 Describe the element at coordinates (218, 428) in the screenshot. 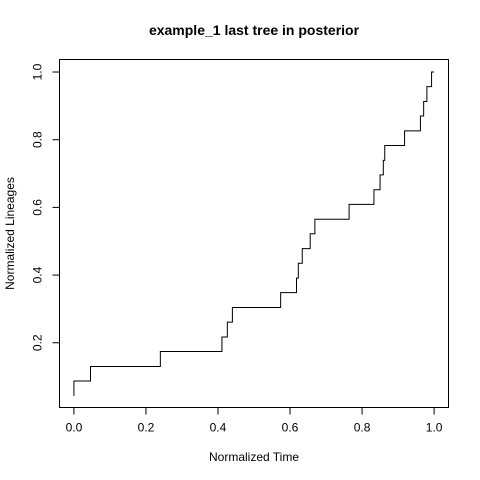

I see `x-tick-label: 0.4` at that location.